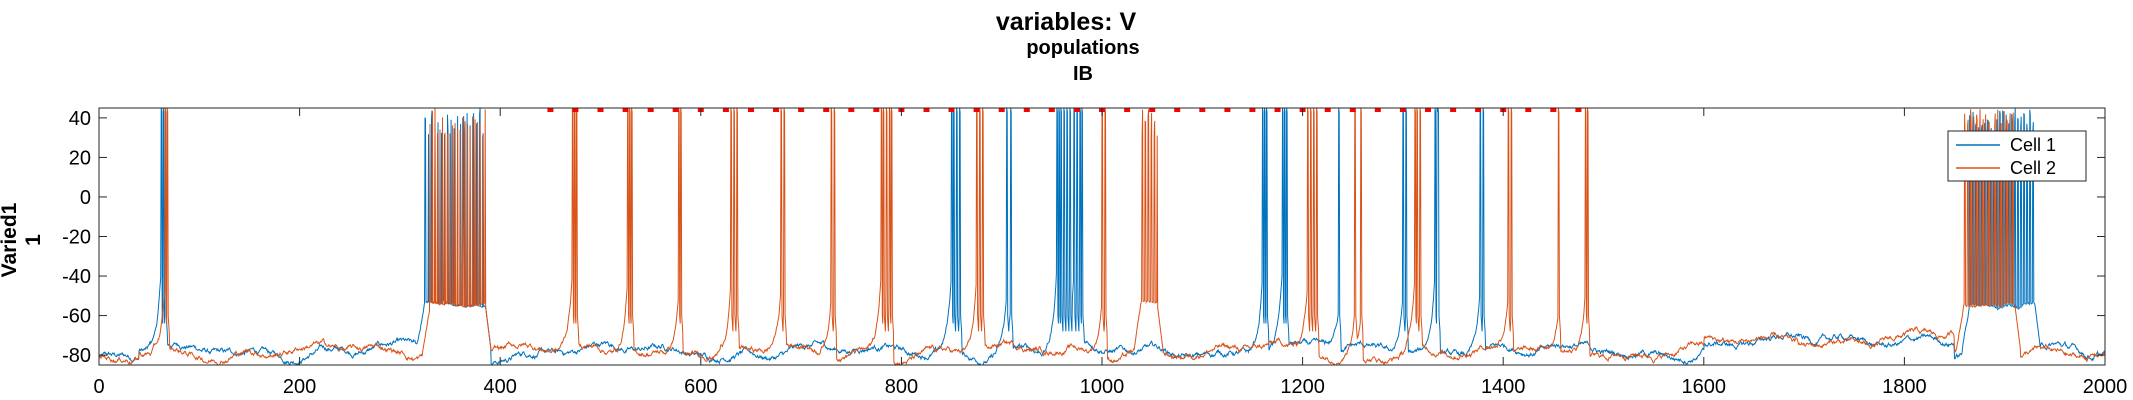  Describe the element at coordinates (1704, 387) in the screenshot. I see `x-tick-label: 1600` at that location.